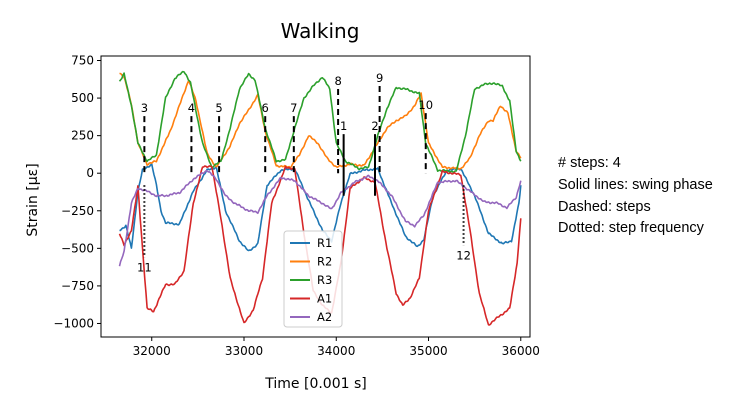 This screenshot has height=408, width=744. I want to click on y-axis-label: Strain [με], so click(33, 199).